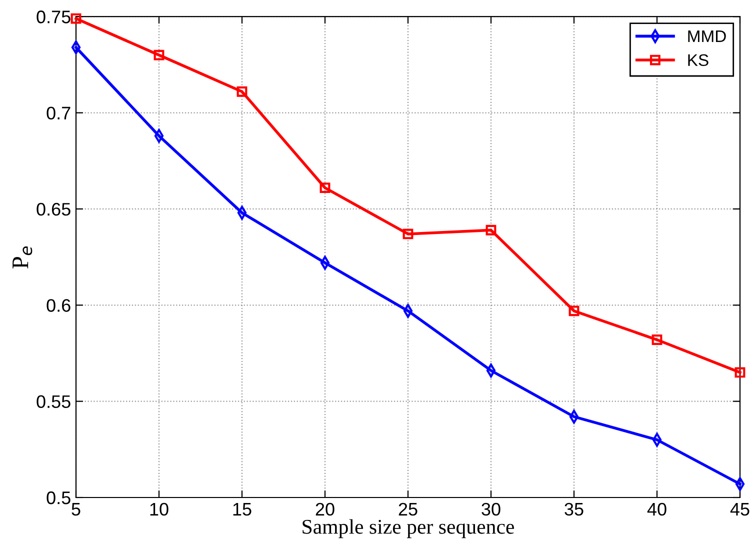  Describe the element at coordinates (53, 17) in the screenshot. I see `y-tick-label: 0.75` at that location.